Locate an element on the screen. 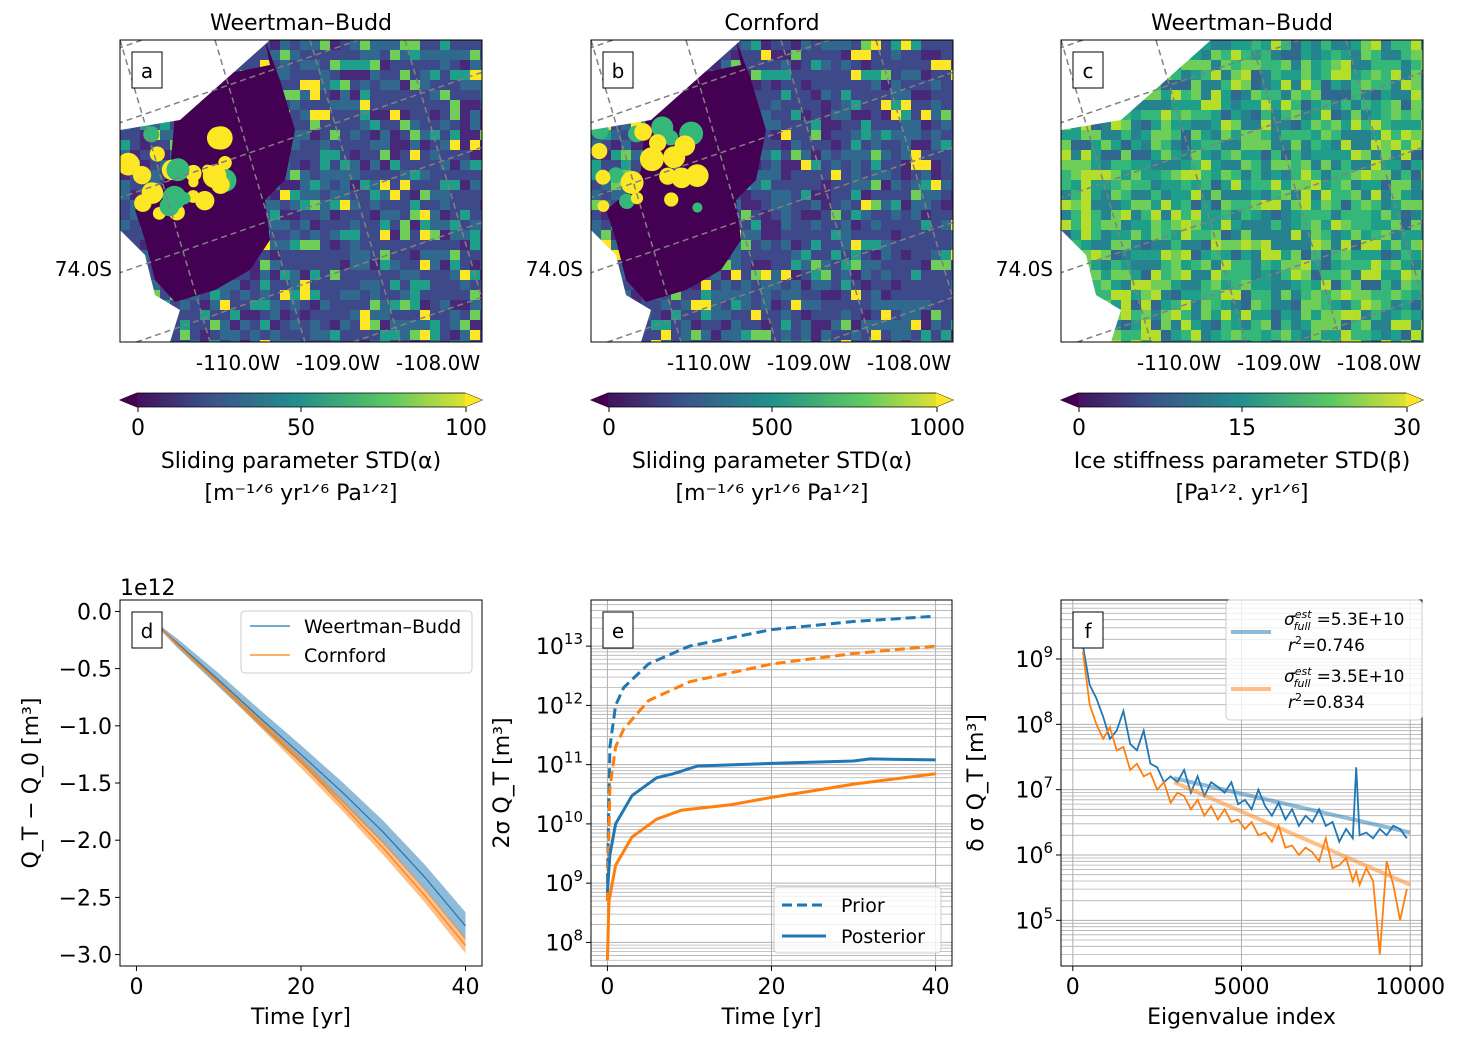 This screenshot has height=1046, width=1458. y-tick-label: −0.5 is located at coordinates (85, 670).